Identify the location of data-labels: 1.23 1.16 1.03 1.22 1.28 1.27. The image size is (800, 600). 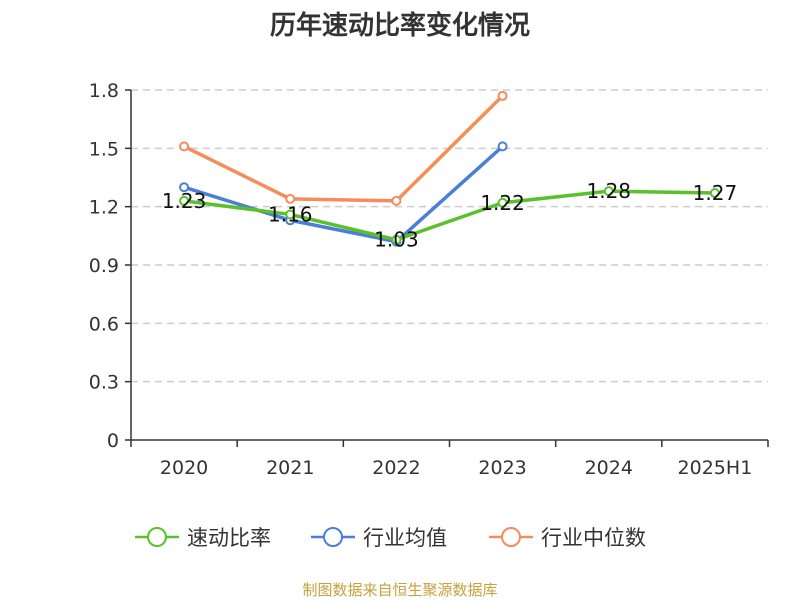
(449, 215).